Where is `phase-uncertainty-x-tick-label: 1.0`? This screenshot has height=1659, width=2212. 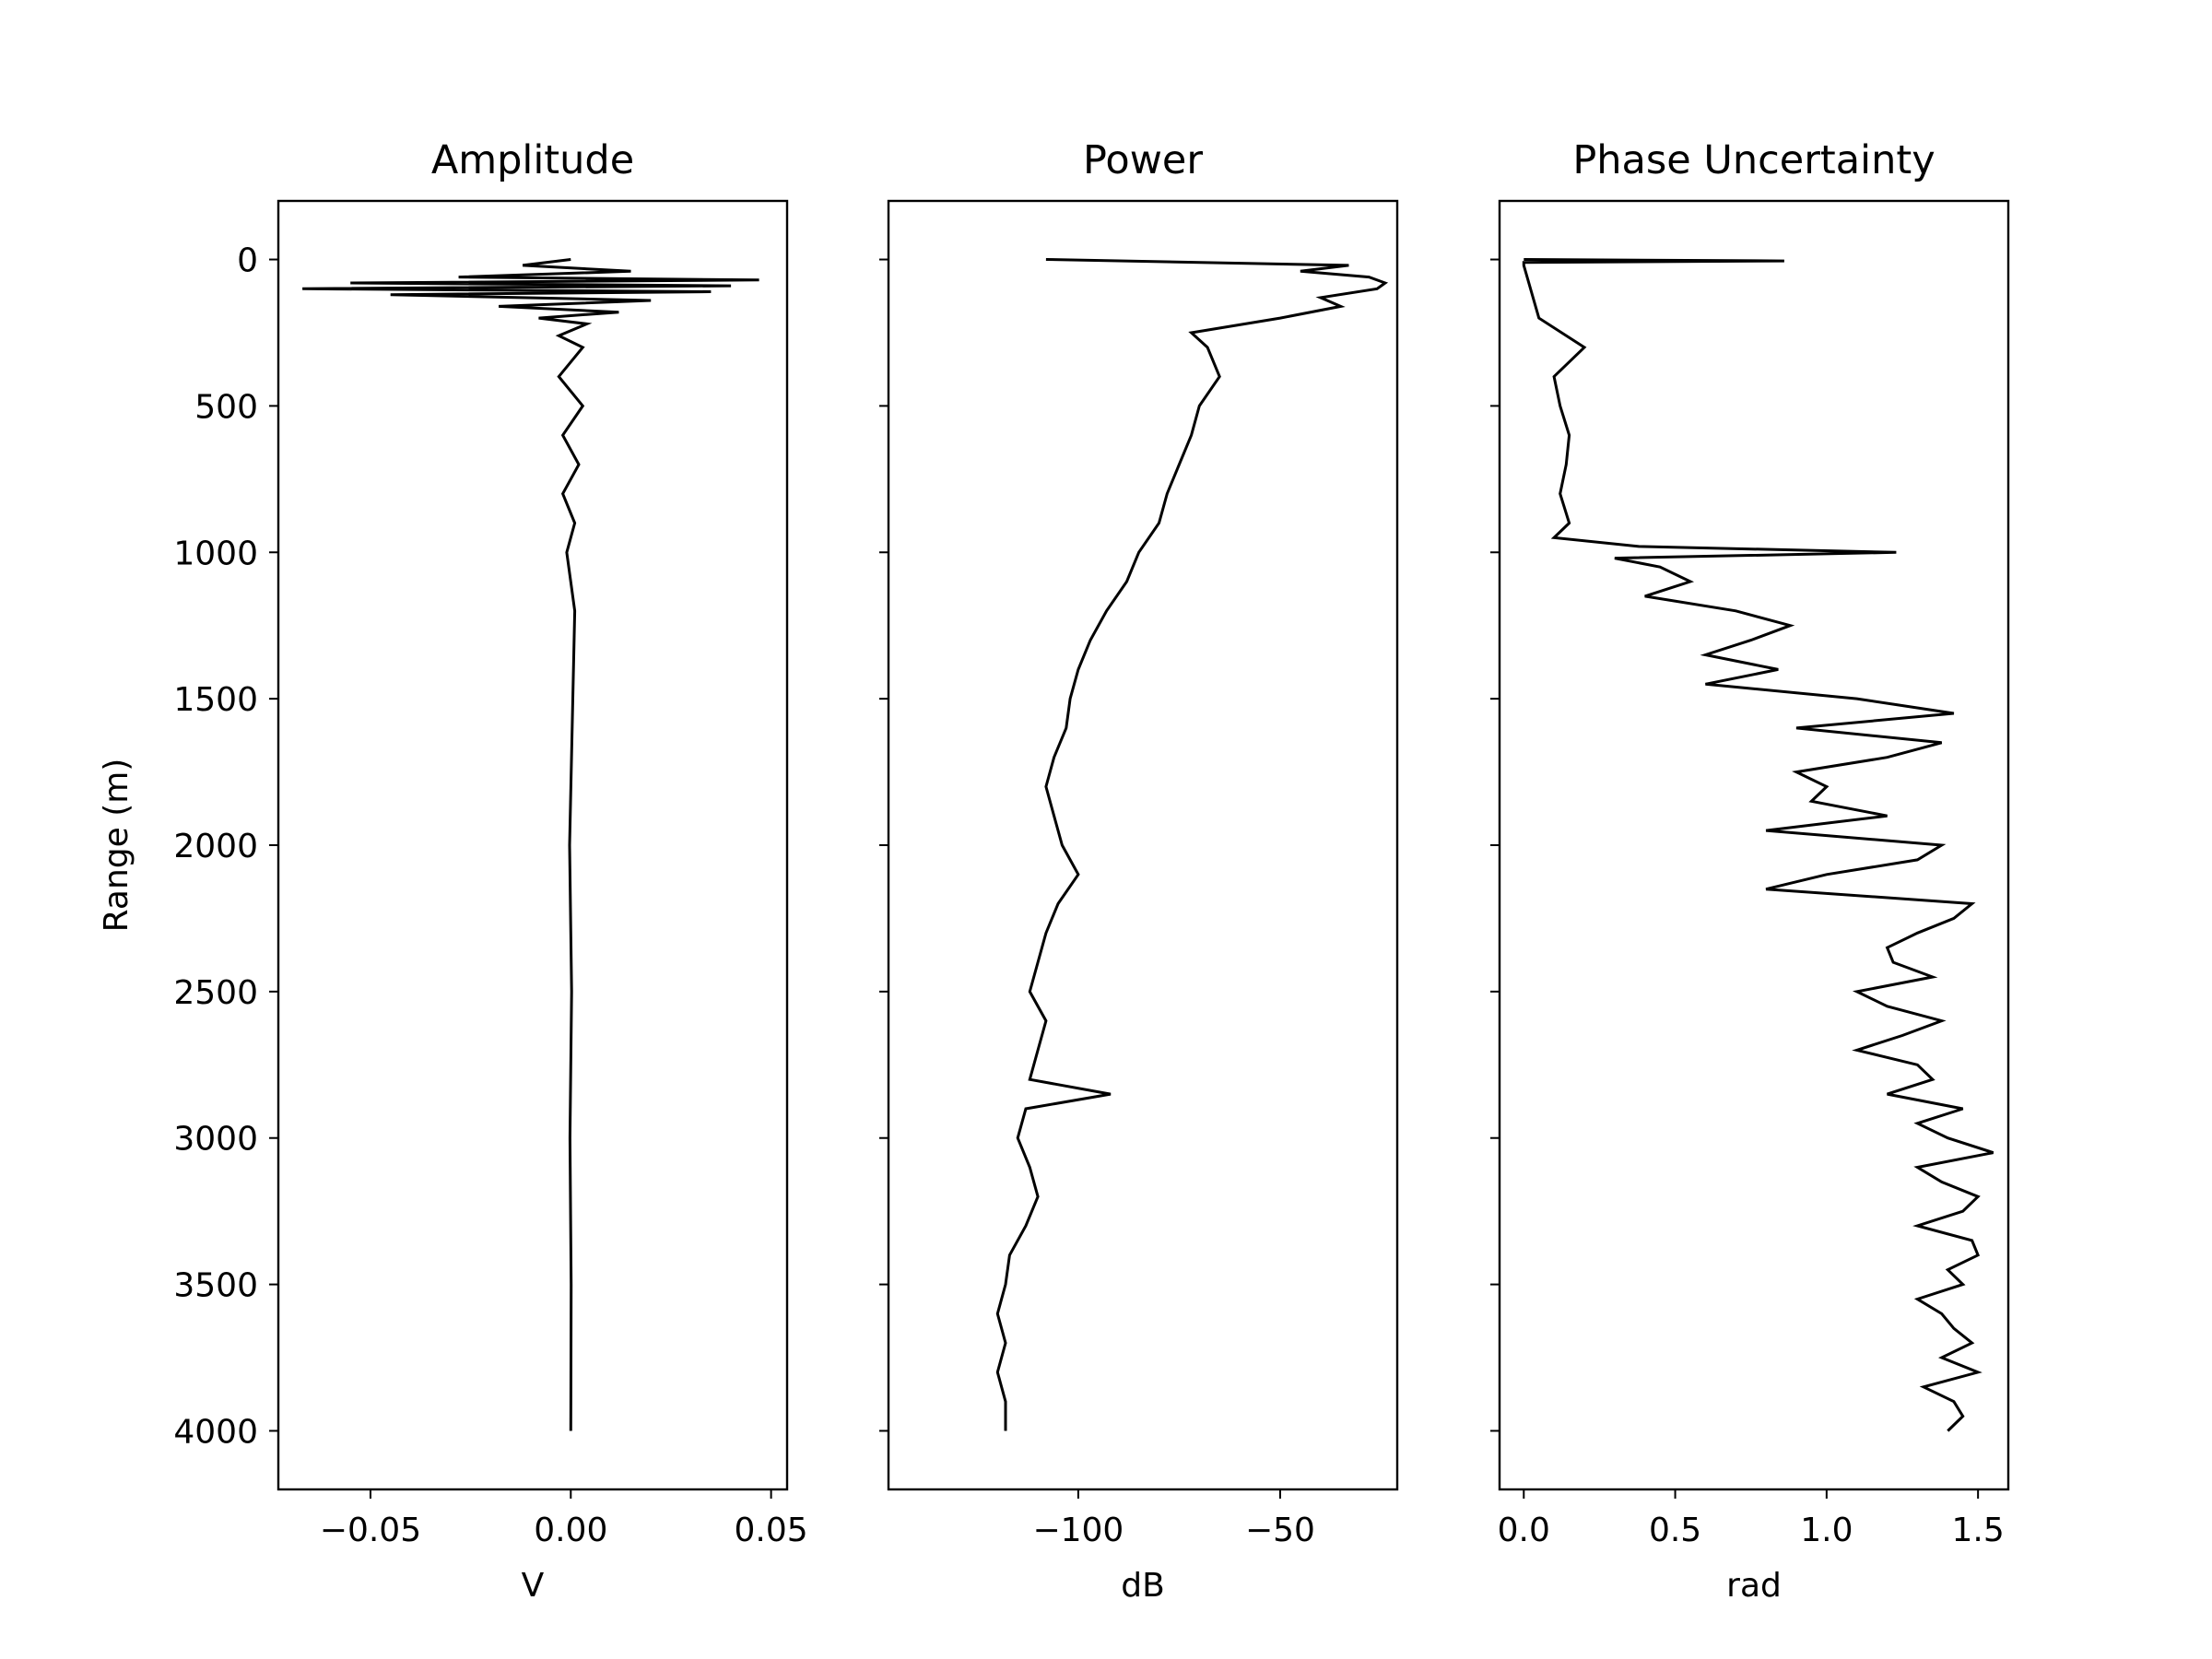
phase-uncertainty-x-tick-label: 1.0 is located at coordinates (1826, 1530).